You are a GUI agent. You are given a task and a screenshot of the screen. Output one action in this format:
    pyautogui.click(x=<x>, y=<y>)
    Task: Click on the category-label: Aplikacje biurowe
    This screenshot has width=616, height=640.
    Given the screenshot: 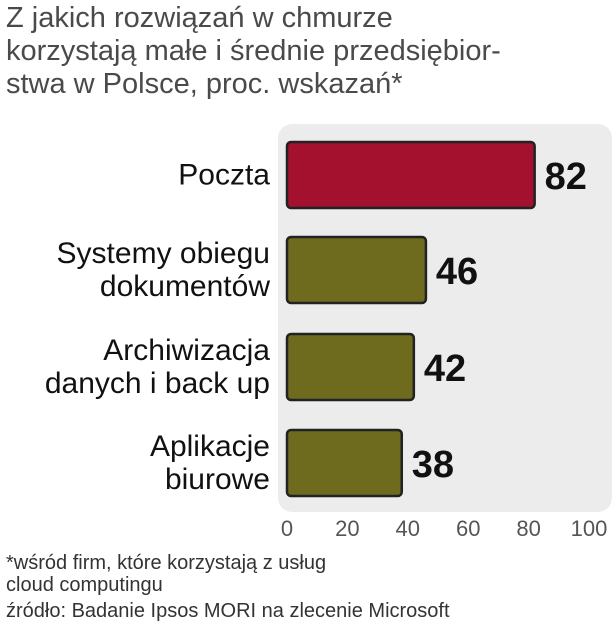 What is the action you would take?
    pyautogui.click(x=209, y=463)
    